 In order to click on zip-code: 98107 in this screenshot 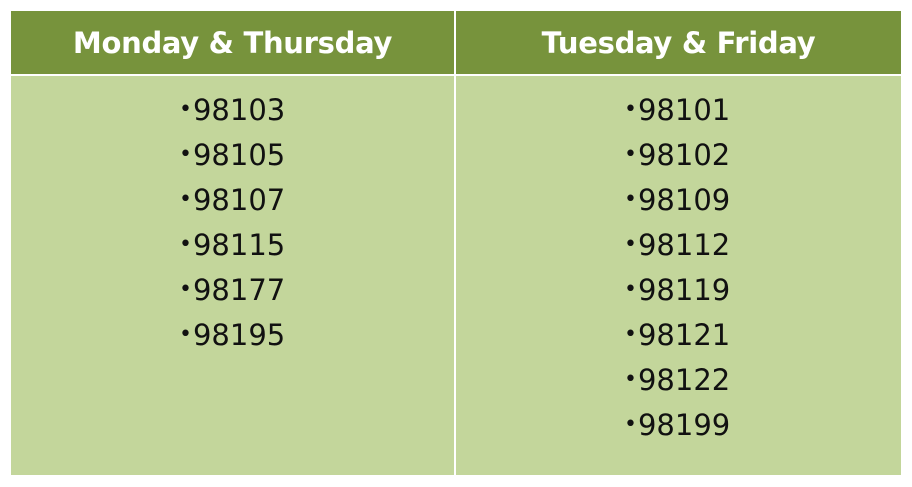, I will do `click(239, 200)`.